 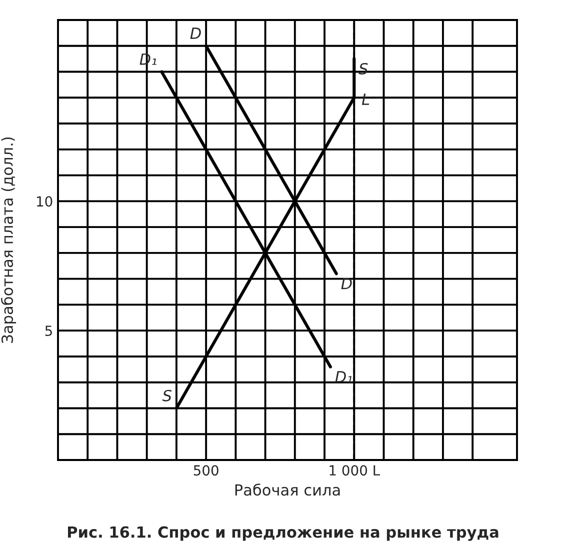 What do you see at coordinates (346, 284) in the screenshot?
I see `series-label: D` at bounding box center [346, 284].